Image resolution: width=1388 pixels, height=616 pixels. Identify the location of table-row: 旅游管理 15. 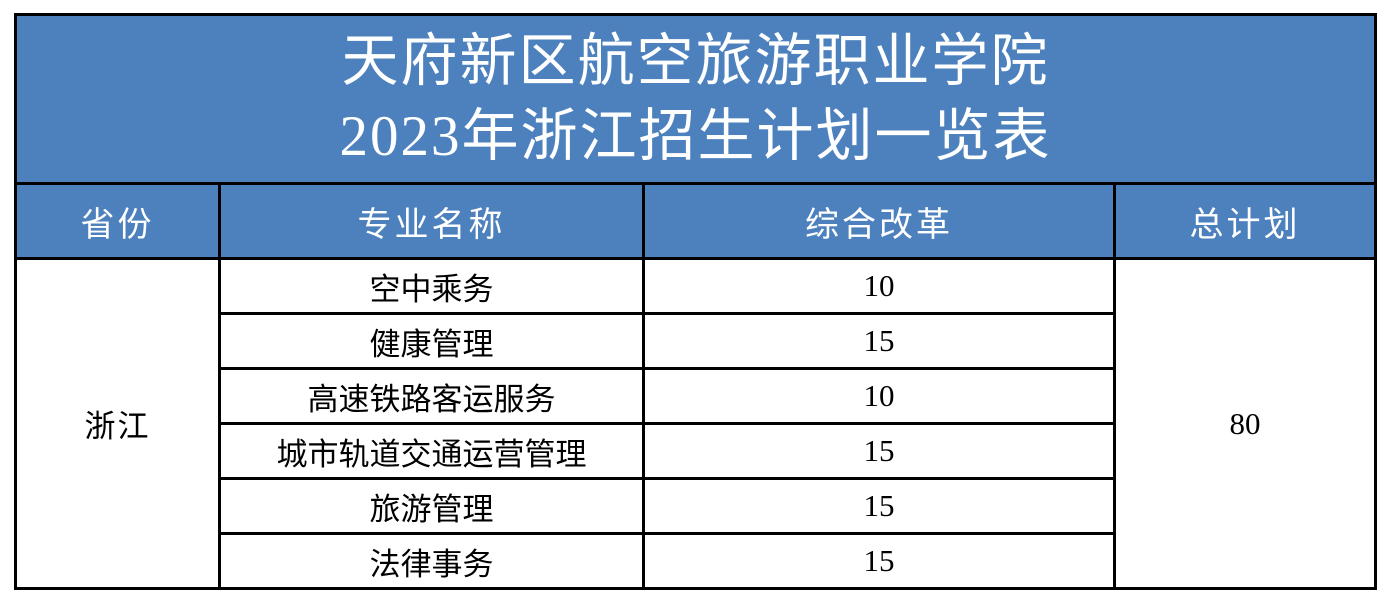
(696, 506).